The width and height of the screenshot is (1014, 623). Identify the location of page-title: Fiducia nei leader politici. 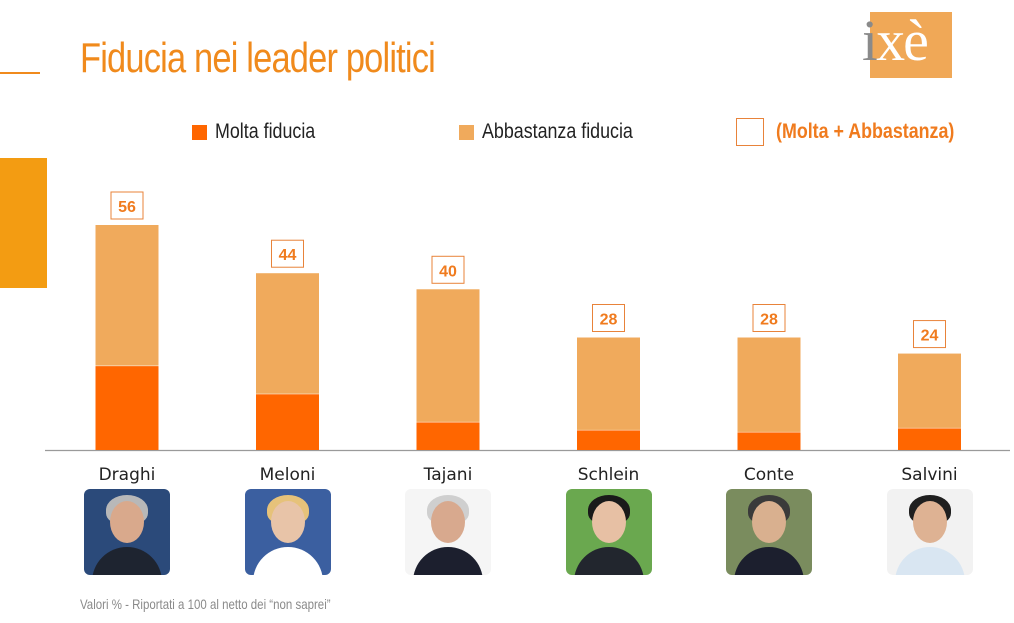
(258, 57).